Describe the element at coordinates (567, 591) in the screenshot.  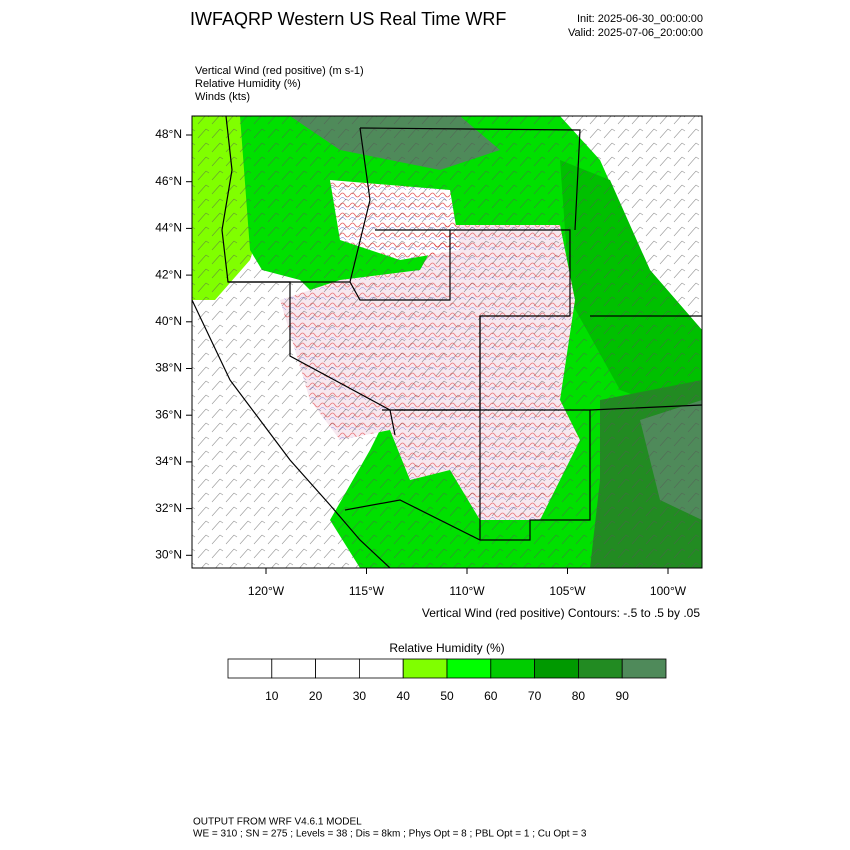
I see `lon-label: 105°W` at that location.